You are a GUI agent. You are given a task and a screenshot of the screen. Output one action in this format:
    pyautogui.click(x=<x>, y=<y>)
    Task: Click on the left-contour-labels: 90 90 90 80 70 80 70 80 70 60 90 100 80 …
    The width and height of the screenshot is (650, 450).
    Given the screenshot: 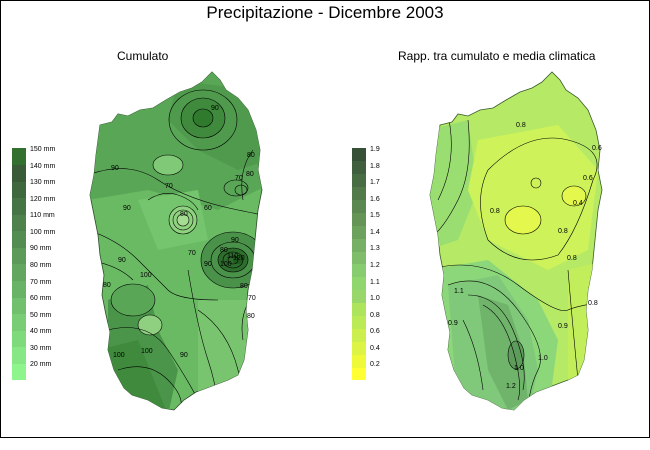 What is the action you would take?
    pyautogui.click(x=179, y=232)
    